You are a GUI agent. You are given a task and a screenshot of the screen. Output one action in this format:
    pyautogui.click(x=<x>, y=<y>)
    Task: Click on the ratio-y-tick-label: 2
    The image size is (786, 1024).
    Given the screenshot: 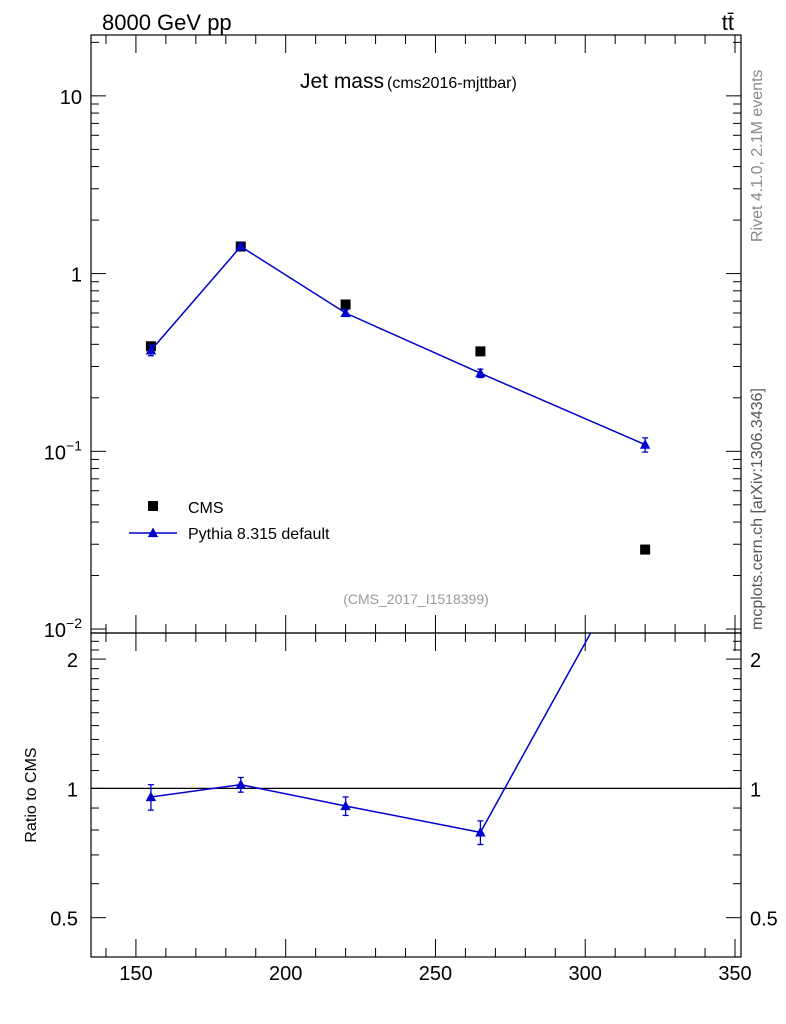 What is the action you would take?
    pyautogui.click(x=72, y=661)
    